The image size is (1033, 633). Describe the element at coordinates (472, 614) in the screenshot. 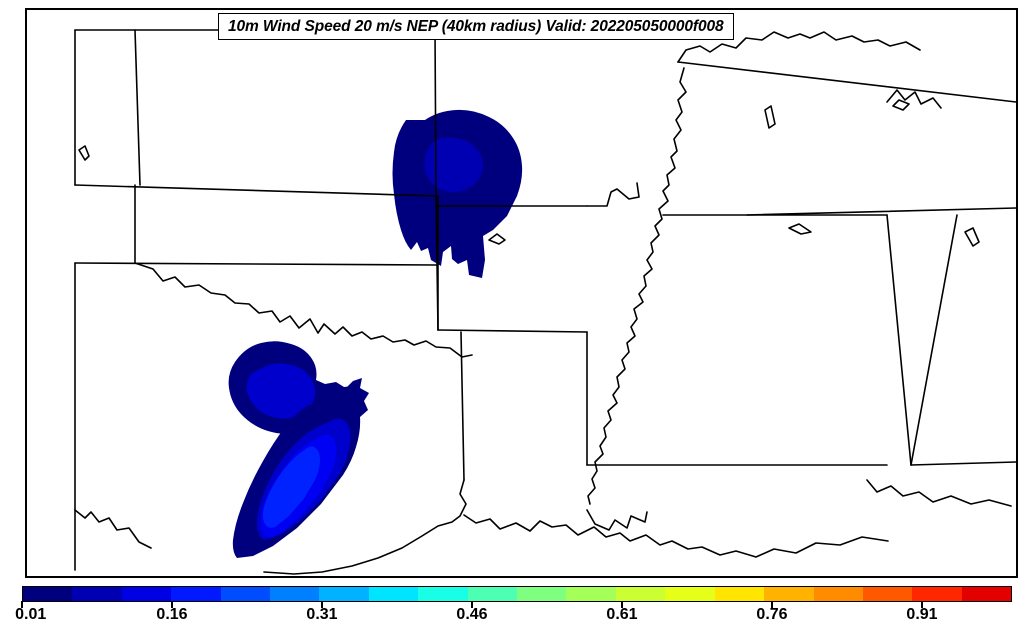

I see `colorbar-label-3: 0.46` at that location.